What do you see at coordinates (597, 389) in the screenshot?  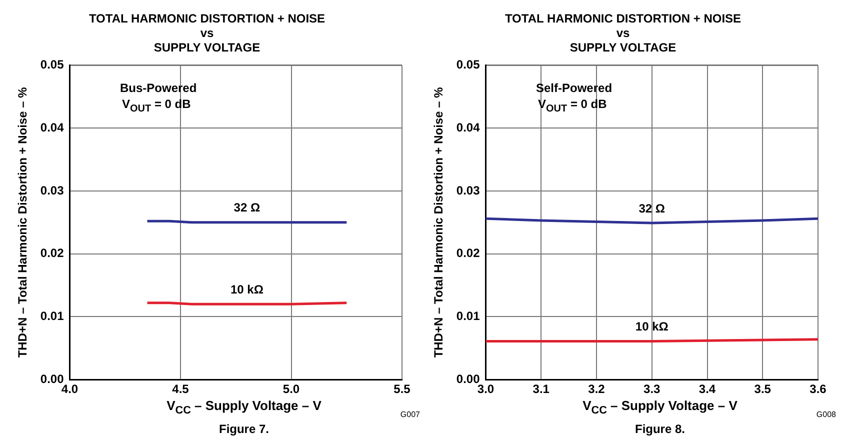 I see `x-tick-label: 3.2` at bounding box center [597, 389].